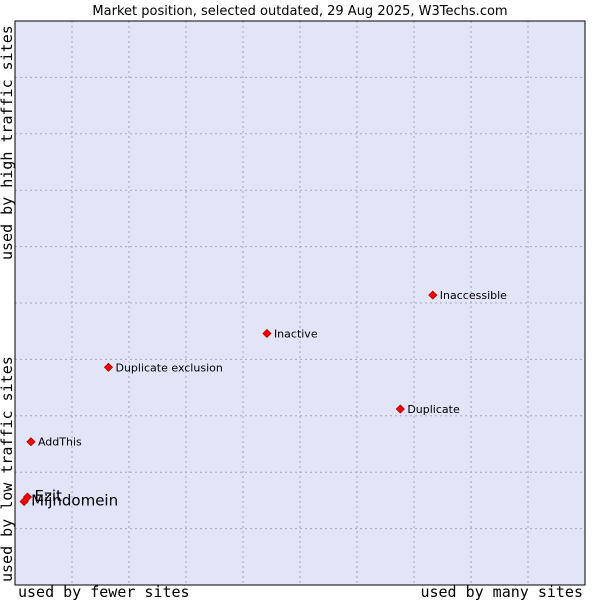 The width and height of the screenshot is (600, 600). What do you see at coordinates (49, 496) in the screenshot?
I see `data-point-label: Ezit` at bounding box center [49, 496].